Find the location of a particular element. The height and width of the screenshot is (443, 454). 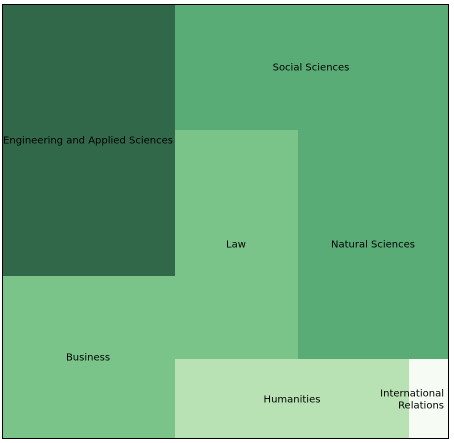

tile-label-business: Business is located at coordinates (88, 358).